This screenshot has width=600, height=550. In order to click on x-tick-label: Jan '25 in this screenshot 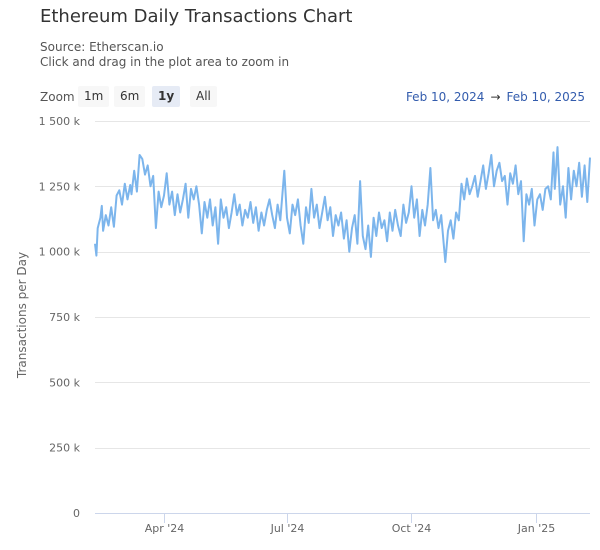, I will do `click(536, 528)`.